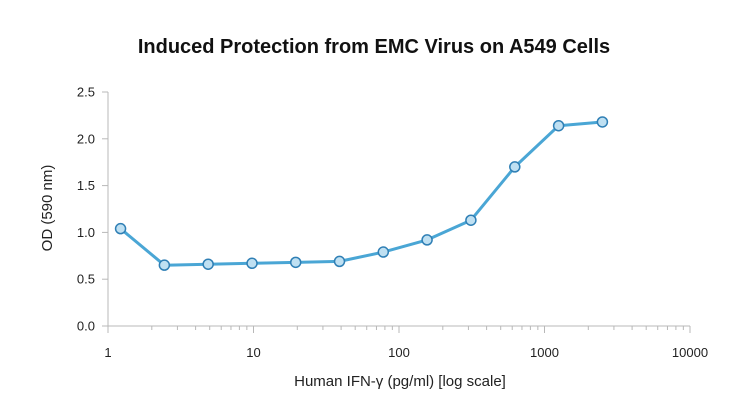 This screenshot has width=738, height=417. I want to click on y-tick-label: 2.0, so click(86, 138).